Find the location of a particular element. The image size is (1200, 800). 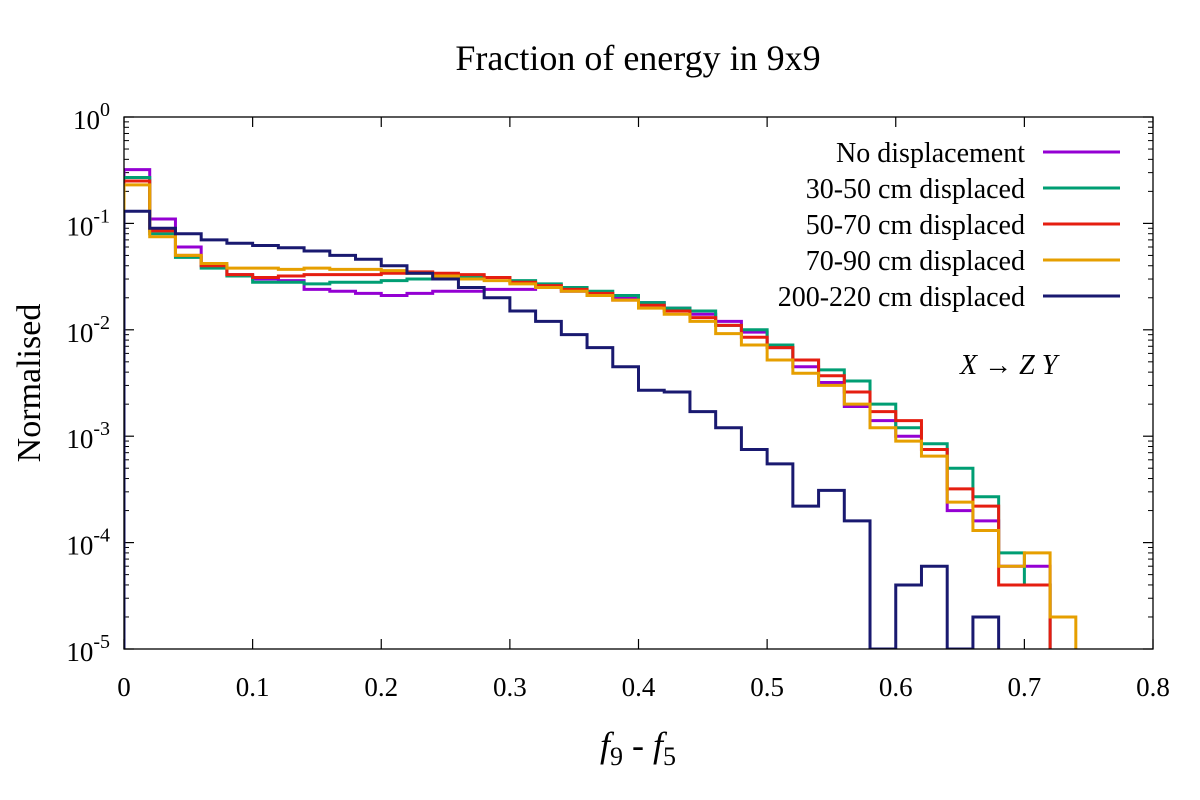

x-axis-label: f9 - f5 is located at coordinates (638, 748).